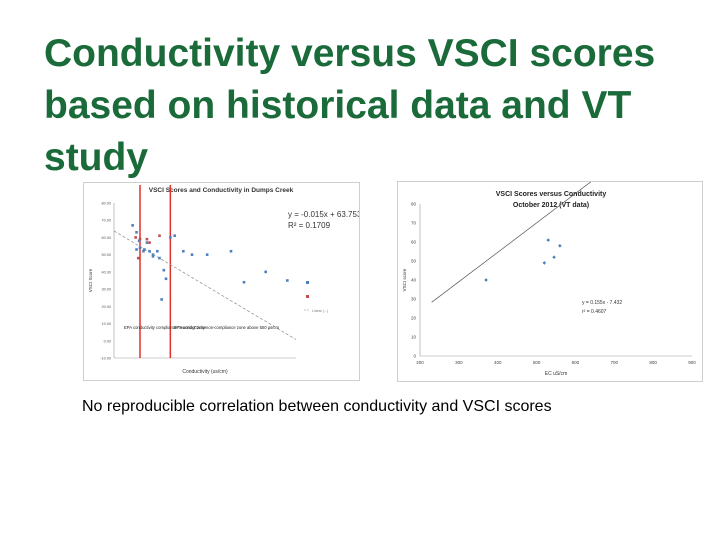 Image resolution: width=720 pixels, height=540 pixels. What do you see at coordinates (511, 242) in the screenshot?
I see `chart-2-trendline` at bounding box center [511, 242].